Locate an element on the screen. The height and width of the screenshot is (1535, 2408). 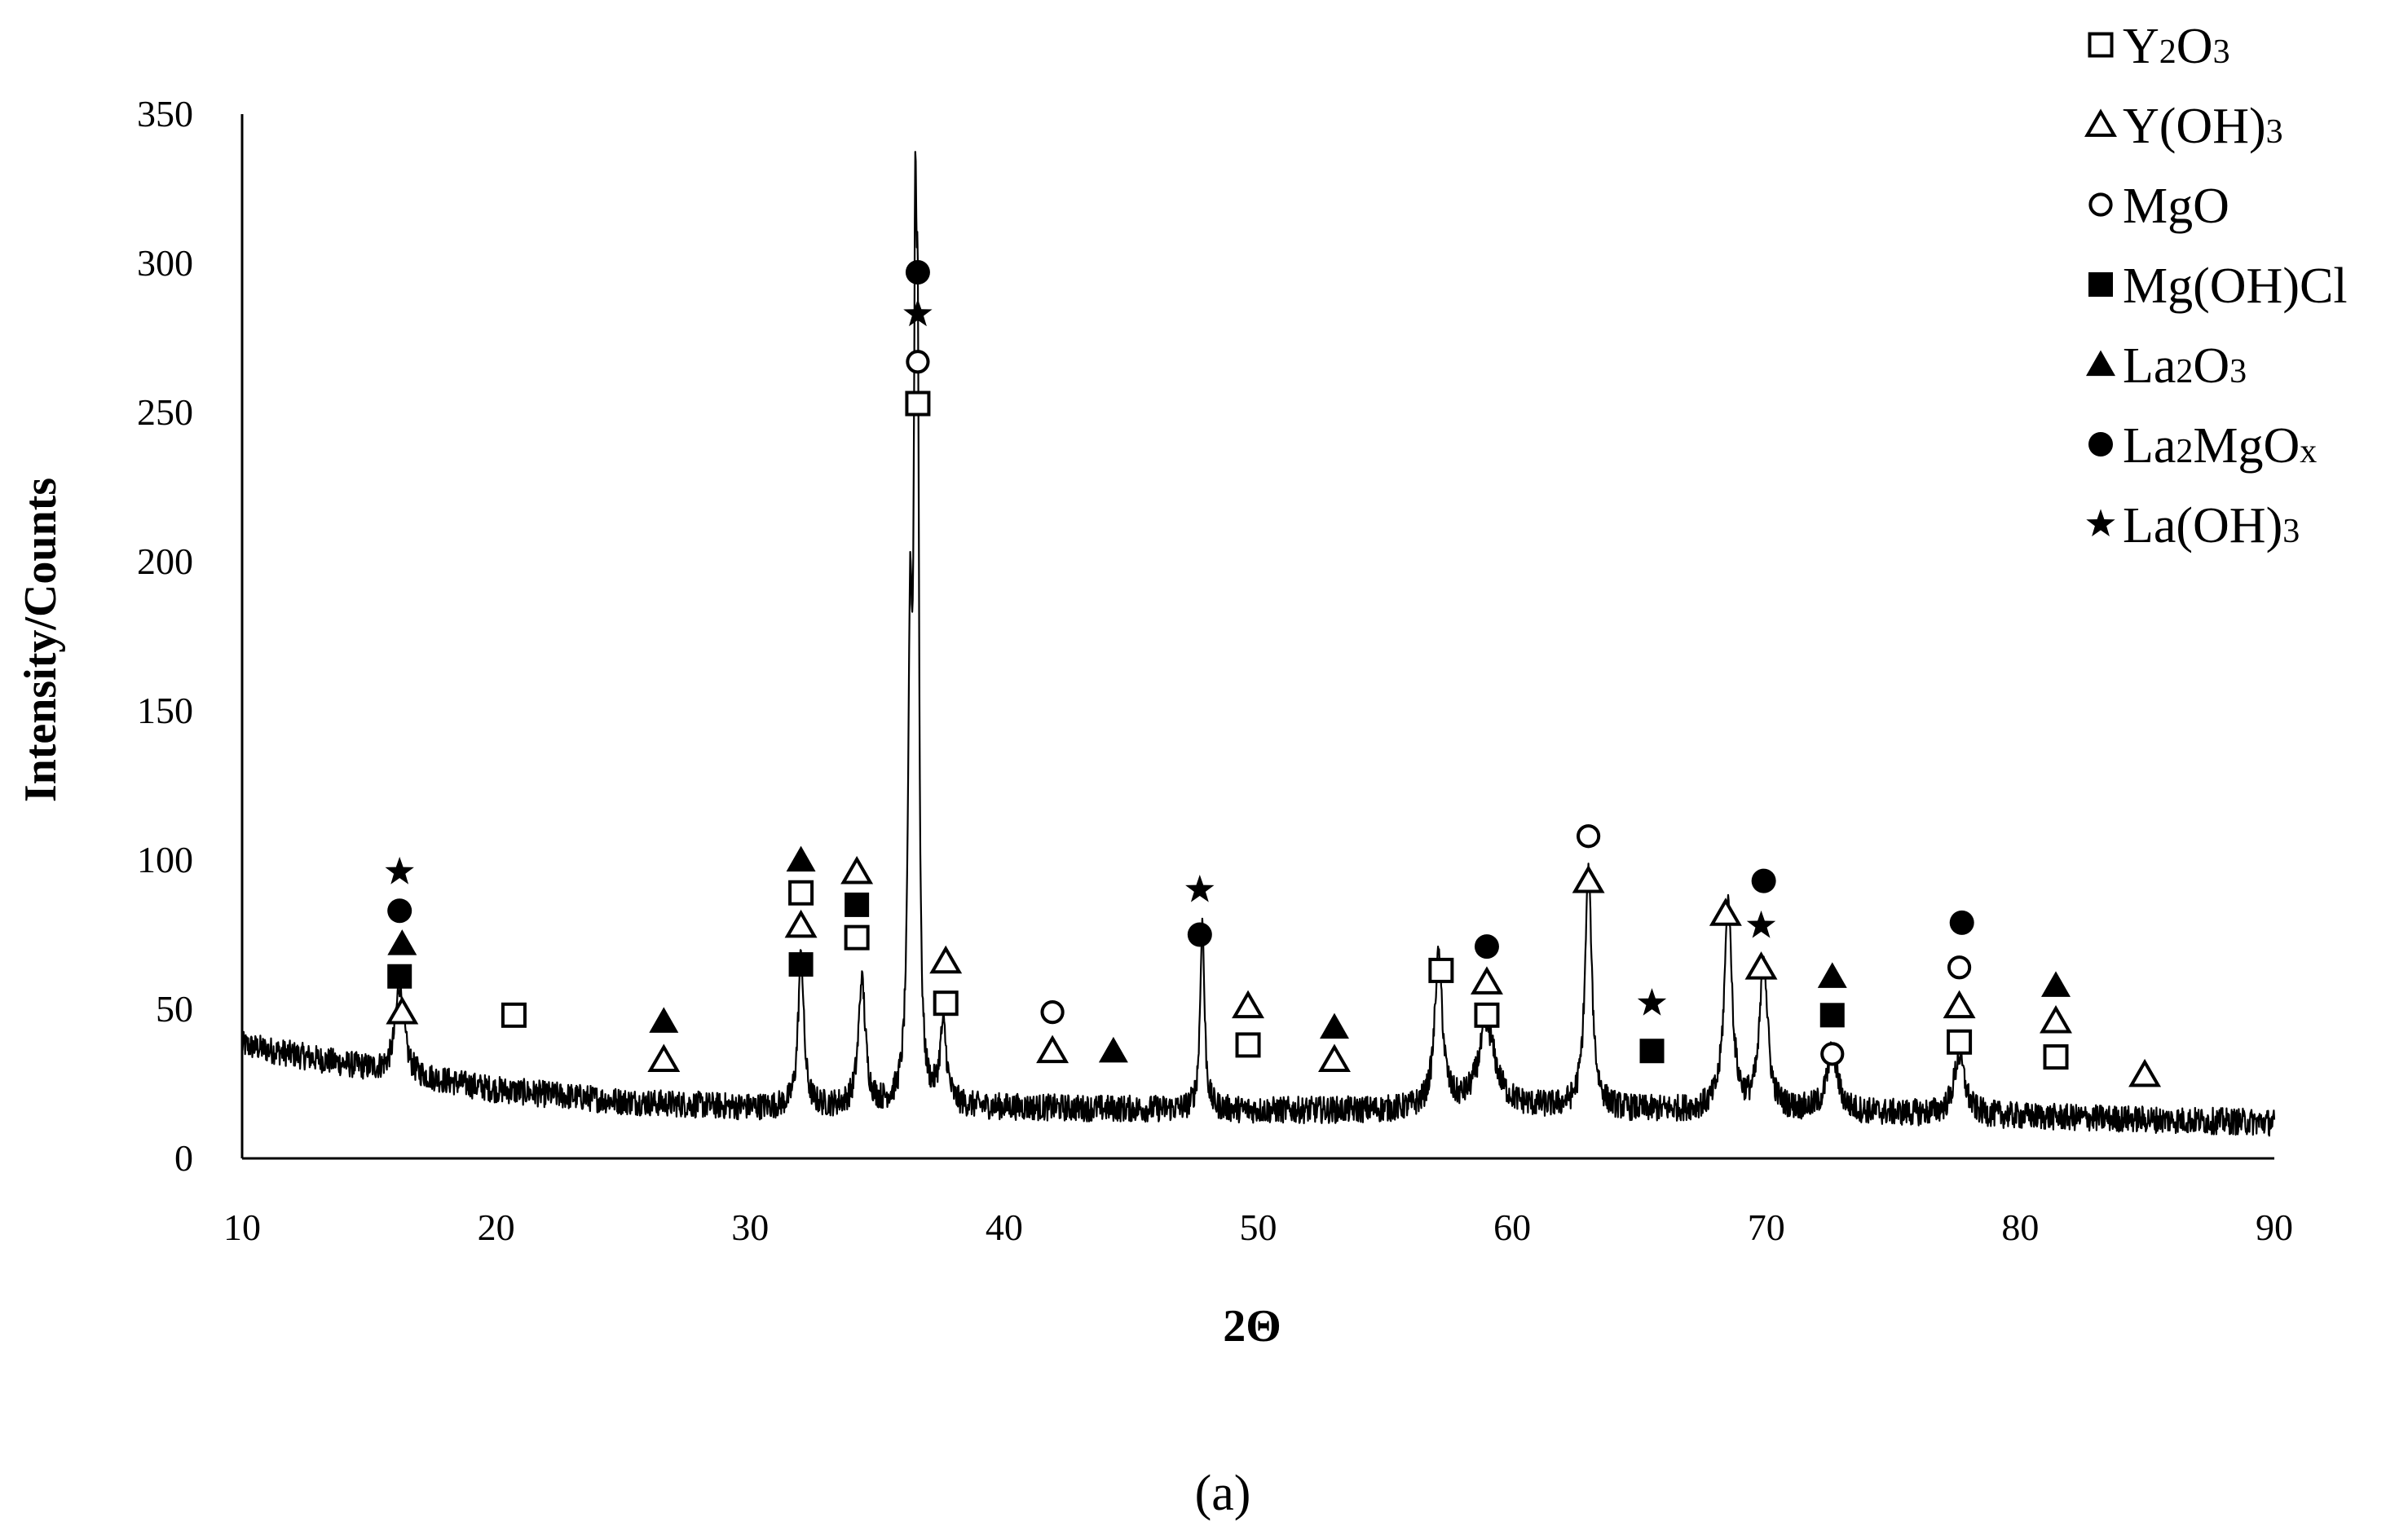
x-tick-label: 70 is located at coordinates (1766, 1227).